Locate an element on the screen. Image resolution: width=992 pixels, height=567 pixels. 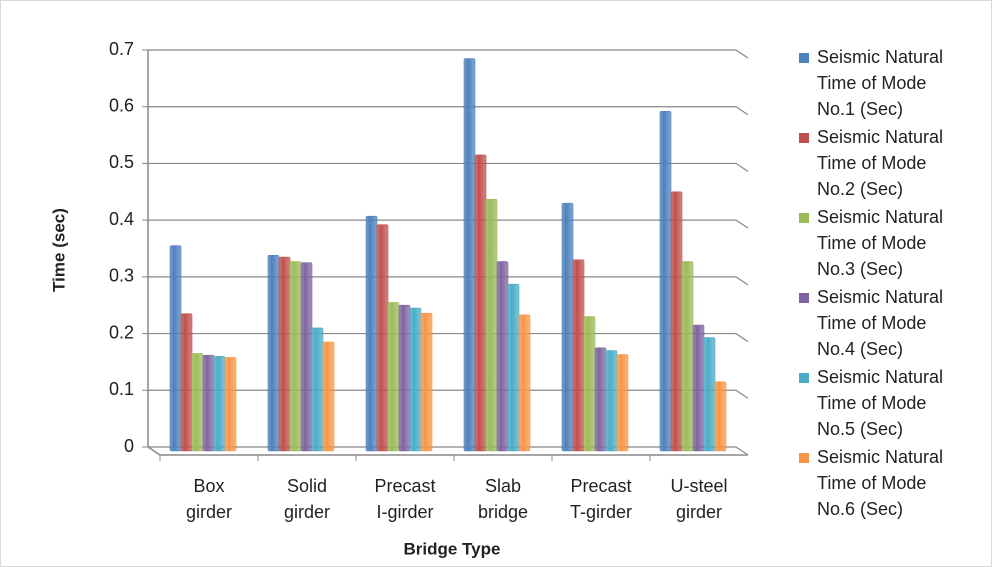
legend-label: Seismic Natural Time of Mode No.2 (Sec) is located at coordinates (880, 163).